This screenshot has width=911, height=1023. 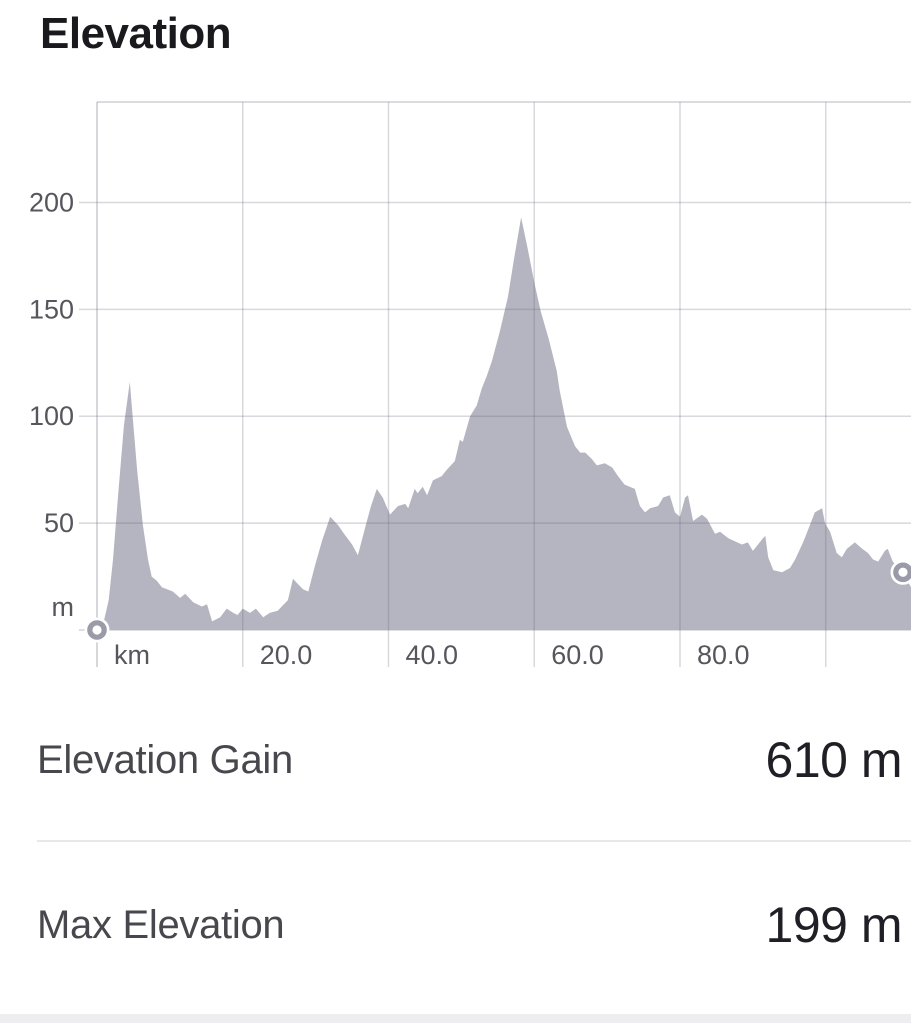 I want to click on y-tick-label-m: m, so click(x=63, y=607).